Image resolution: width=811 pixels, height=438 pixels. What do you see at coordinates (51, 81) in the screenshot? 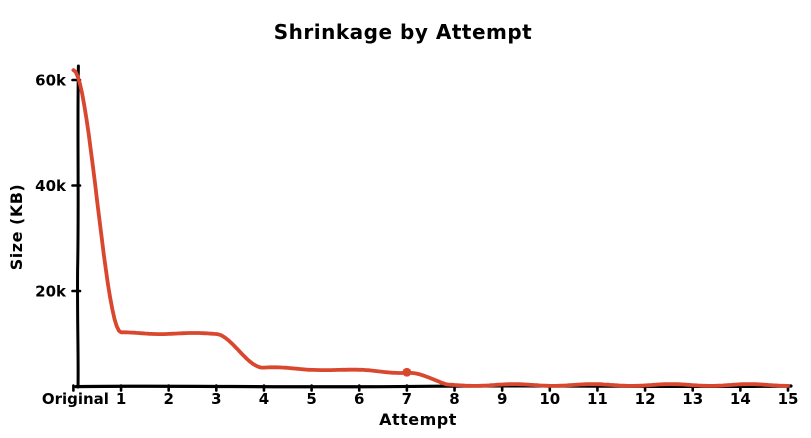
I see `y-tick-label: 60k` at bounding box center [51, 81].